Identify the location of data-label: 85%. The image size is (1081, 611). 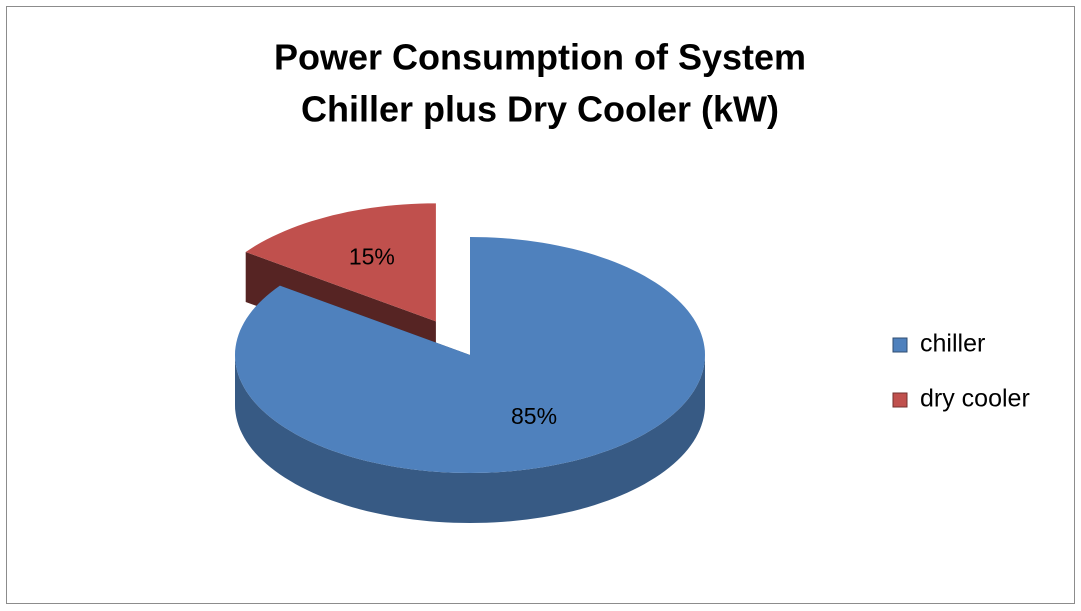
(534, 416).